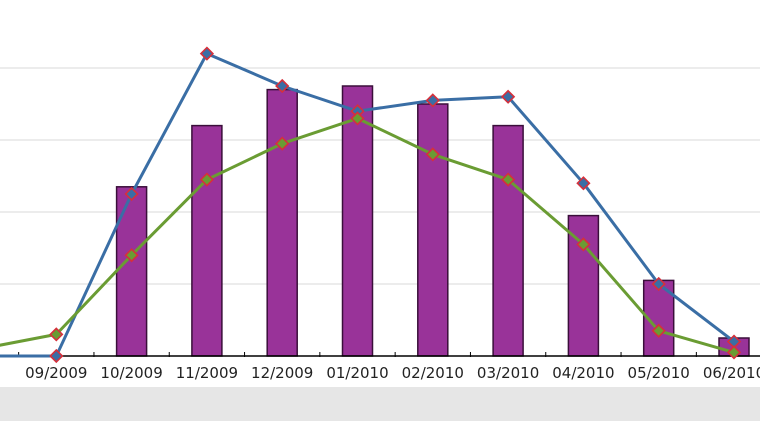 This screenshot has width=760, height=421. What do you see at coordinates (731, 373) in the screenshot?
I see `x-tick-label: 06/2010` at bounding box center [731, 373].